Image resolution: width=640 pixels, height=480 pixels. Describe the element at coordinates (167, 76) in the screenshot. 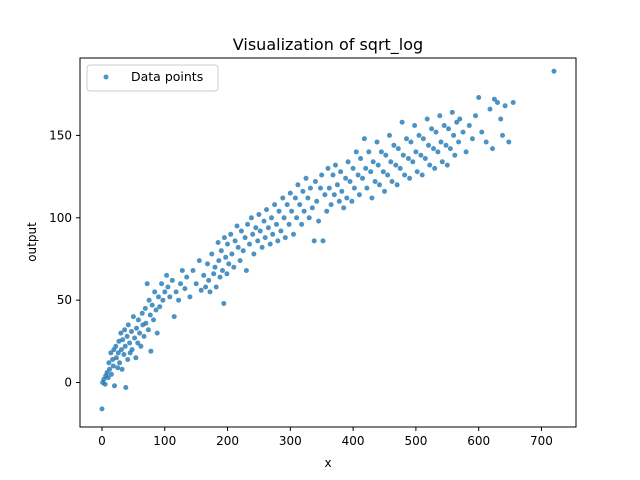

I see `legend-label: Data points` at that location.